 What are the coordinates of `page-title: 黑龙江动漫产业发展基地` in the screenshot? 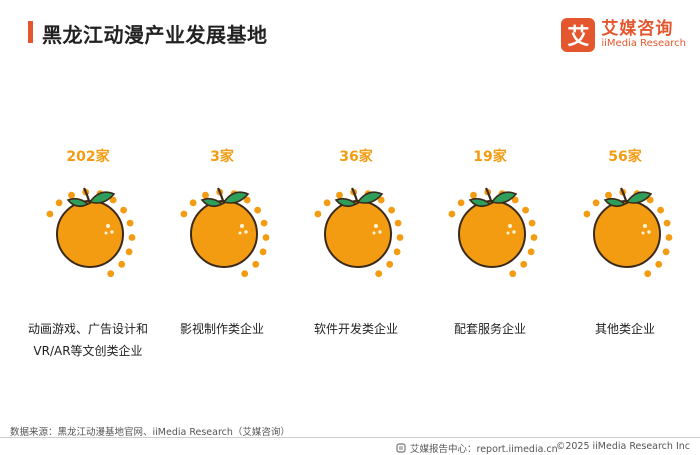 It's located at (155, 35).